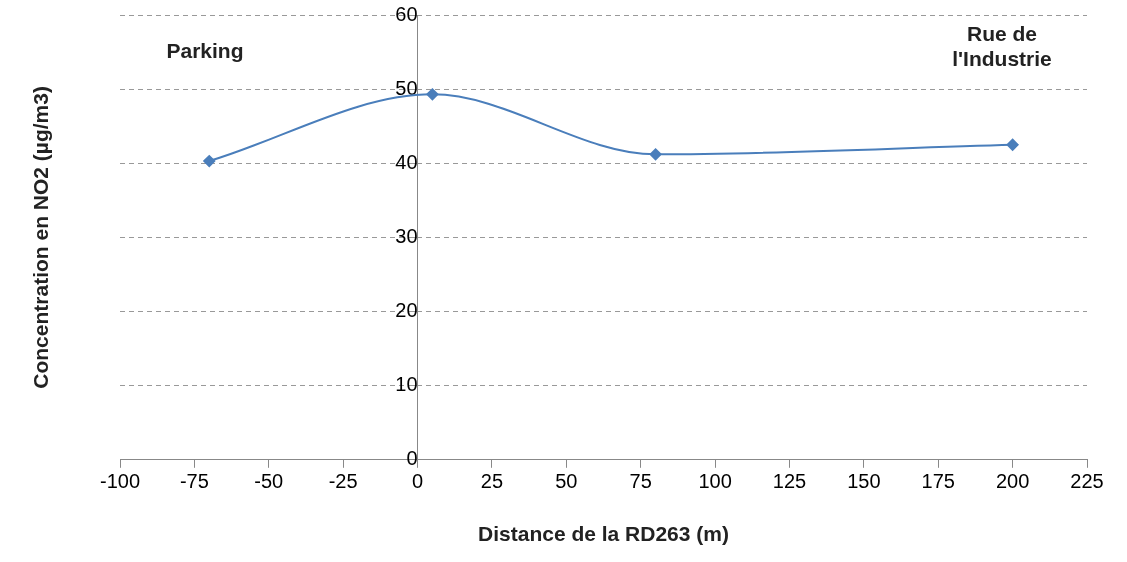 The height and width of the screenshot is (562, 1127). Describe the element at coordinates (938, 481) in the screenshot. I see `x-tick-label: 175` at that location.